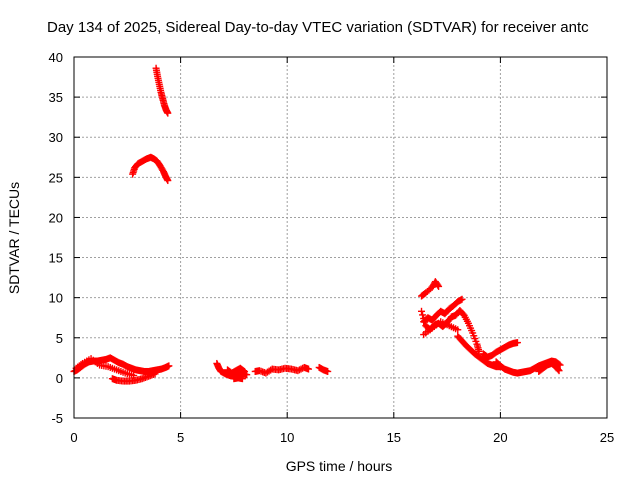  What do you see at coordinates (59, 378) in the screenshot?
I see `y-tick-label: 0` at bounding box center [59, 378].